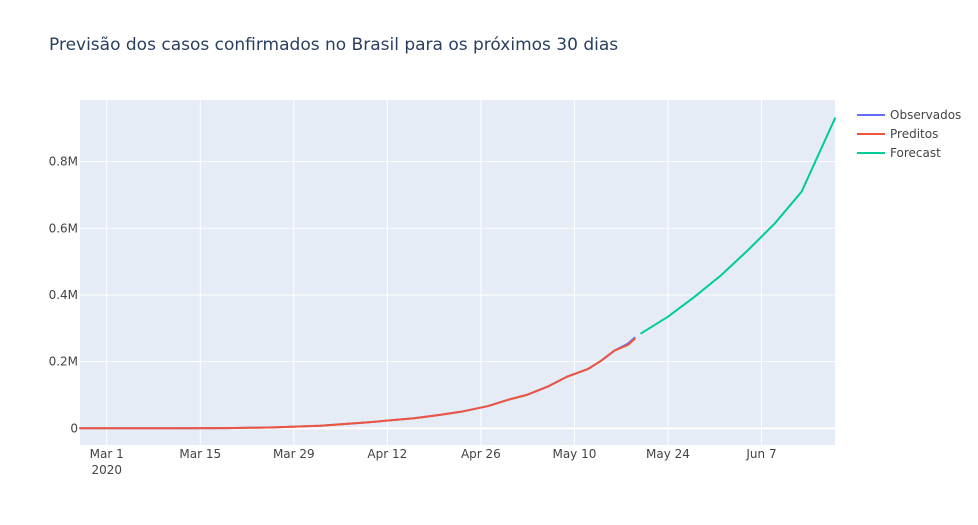  What do you see at coordinates (738, 226) in the screenshot?
I see `series-line-forecast` at bounding box center [738, 226].